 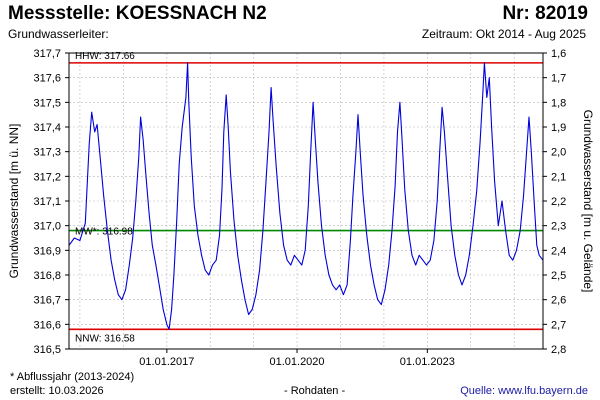 What do you see at coordinates (137, 13) in the screenshot?
I see `station-title: Messstelle: KOESSNACH N2` at bounding box center [137, 13].